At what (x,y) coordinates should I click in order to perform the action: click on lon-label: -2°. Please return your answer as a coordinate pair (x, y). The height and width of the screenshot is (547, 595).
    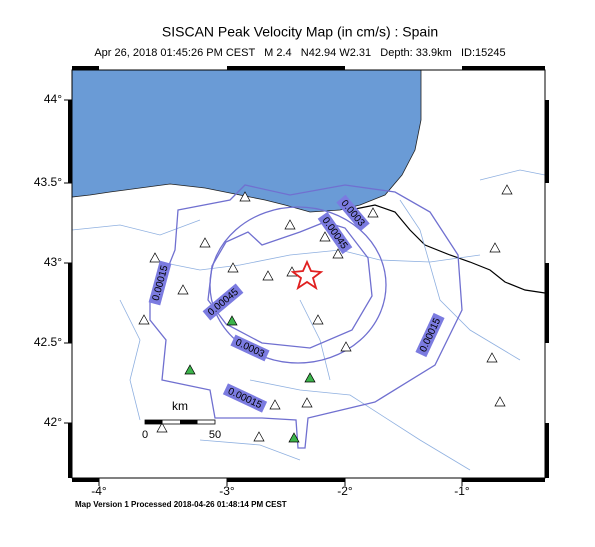
    Looking at the image, I should click on (345, 491).